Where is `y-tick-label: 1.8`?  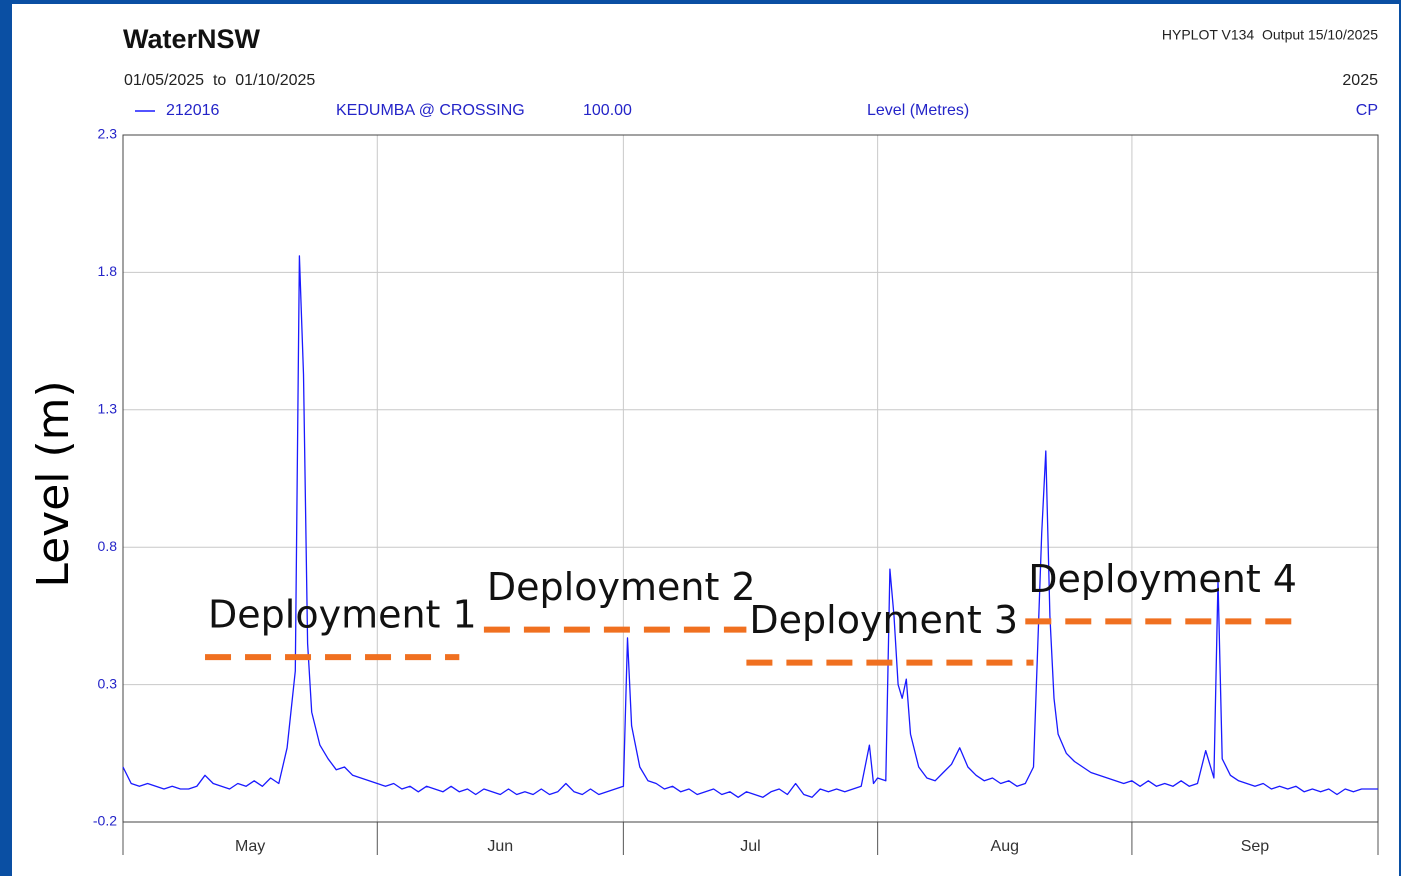
y-tick-label: 1.8 is located at coordinates (108, 271).